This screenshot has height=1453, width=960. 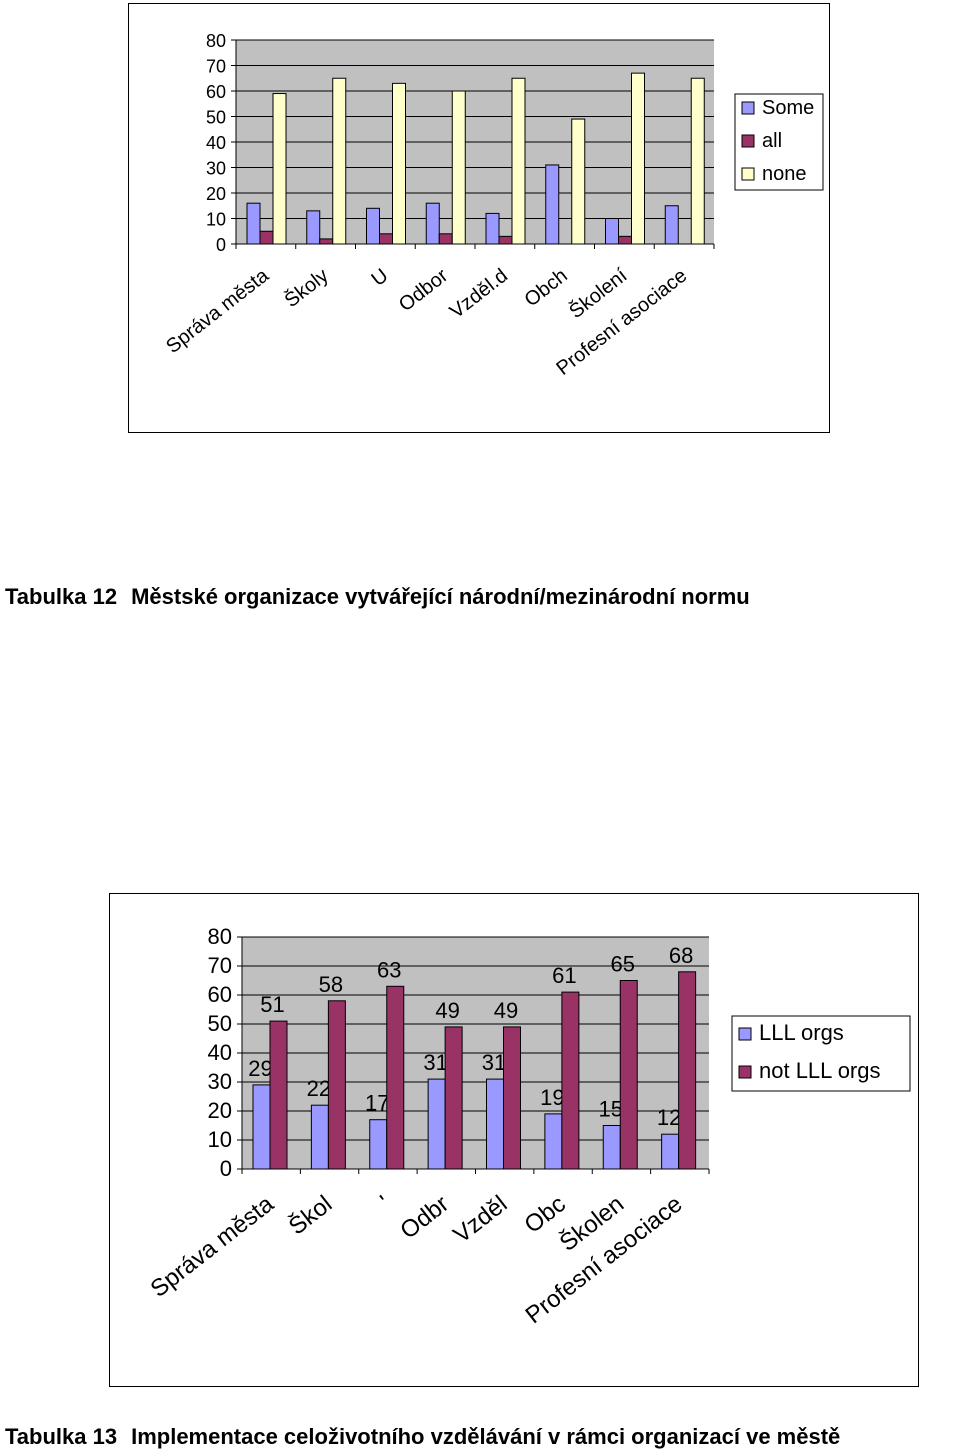 What do you see at coordinates (564, 975) in the screenshot?
I see `chart-2-data-label: 61` at bounding box center [564, 975].